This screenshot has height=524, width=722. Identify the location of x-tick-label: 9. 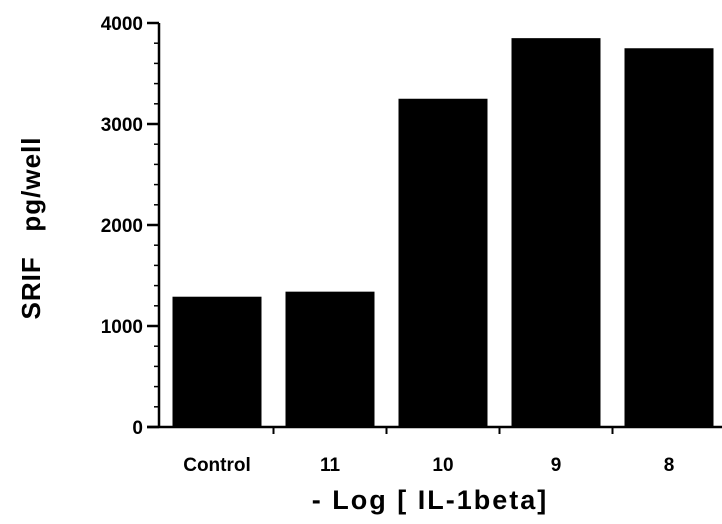
(556, 465).